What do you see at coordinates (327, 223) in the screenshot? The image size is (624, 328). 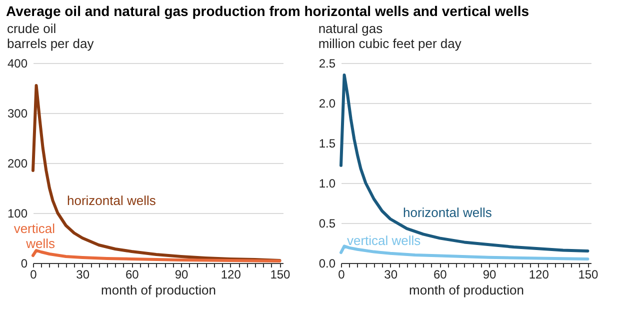 I see `y-tick-label: 0.5` at bounding box center [327, 223].